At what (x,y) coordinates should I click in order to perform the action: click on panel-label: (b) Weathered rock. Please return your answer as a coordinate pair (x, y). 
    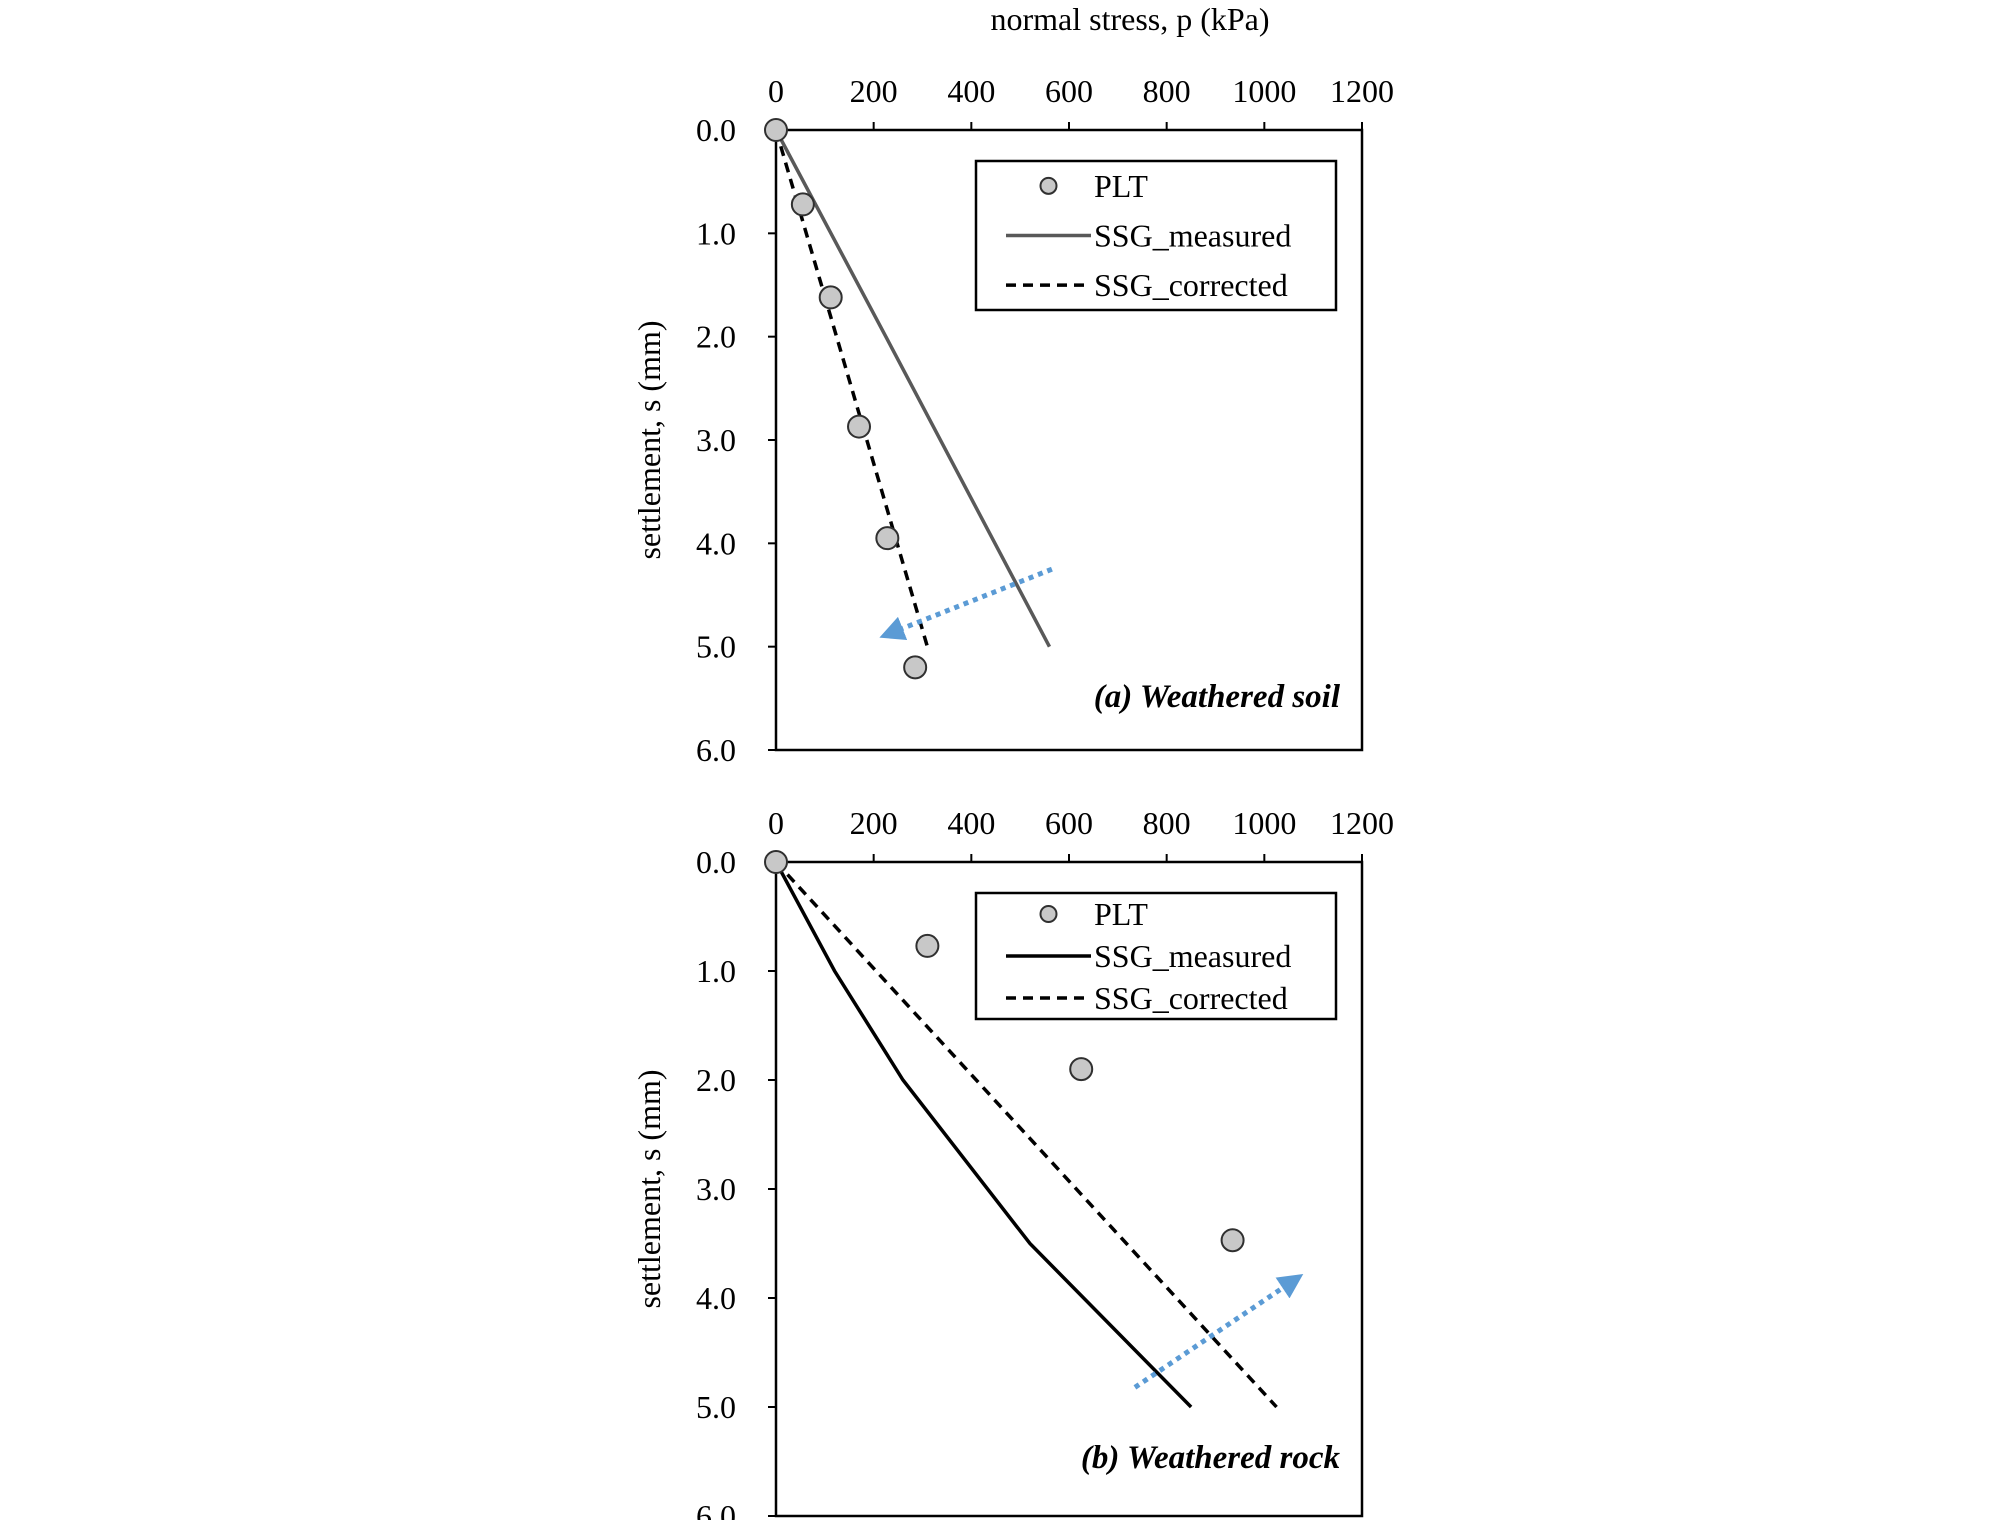
    Looking at the image, I should click on (1211, 1458).